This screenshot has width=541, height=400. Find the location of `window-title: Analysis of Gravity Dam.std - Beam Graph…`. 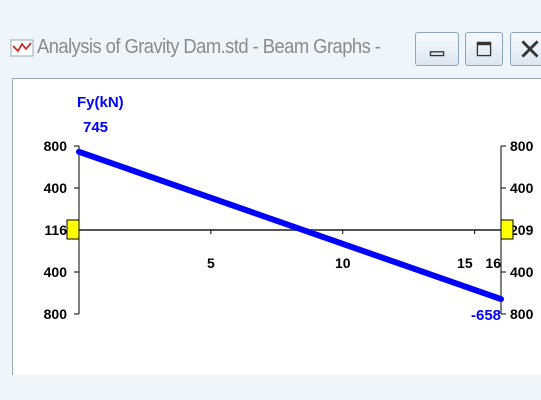

window-title: Analysis of Gravity Dam.std - Beam Graph… is located at coordinates (209, 47).